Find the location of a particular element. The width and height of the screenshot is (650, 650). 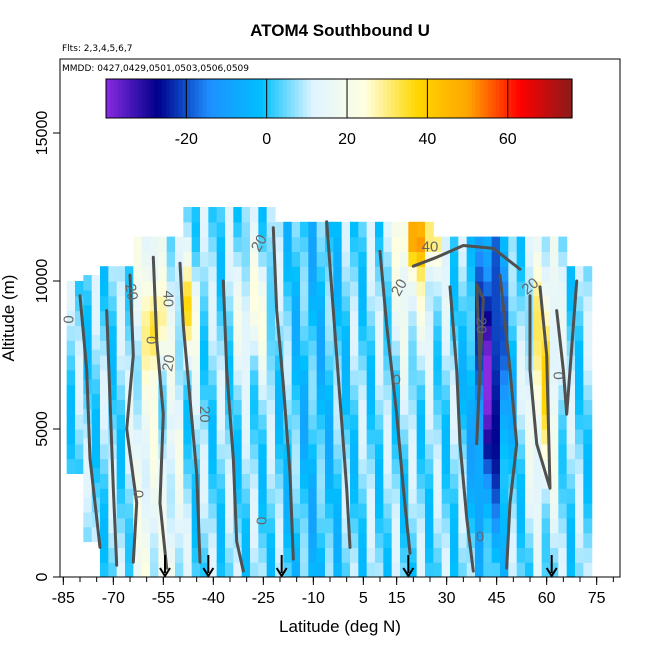

contour-label: 40 is located at coordinates (430, 246).